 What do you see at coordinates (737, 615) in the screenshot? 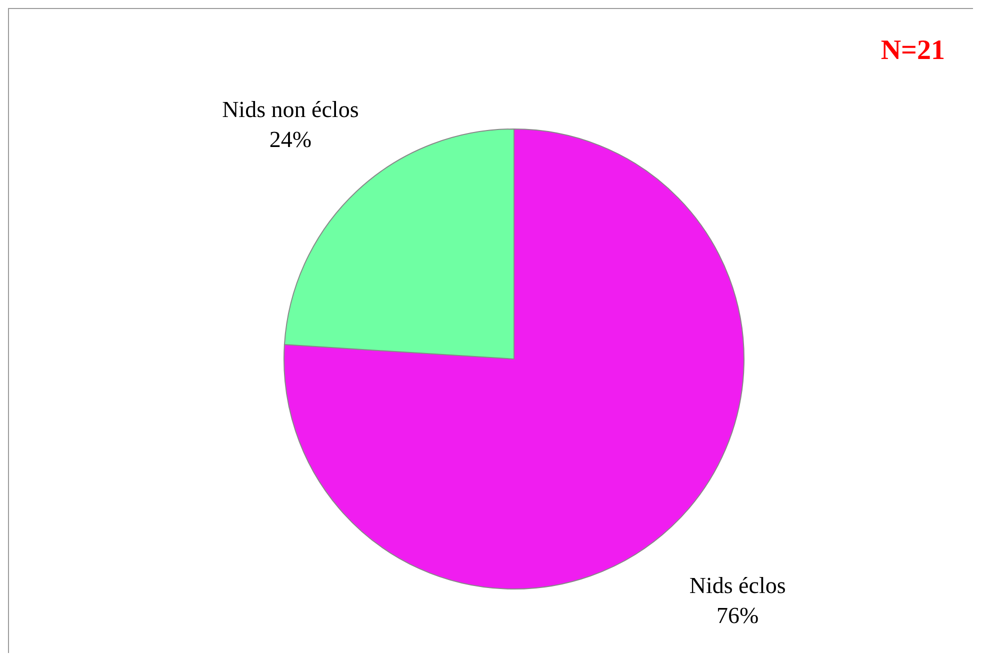
I see `data-label: 76%` at bounding box center [737, 615].